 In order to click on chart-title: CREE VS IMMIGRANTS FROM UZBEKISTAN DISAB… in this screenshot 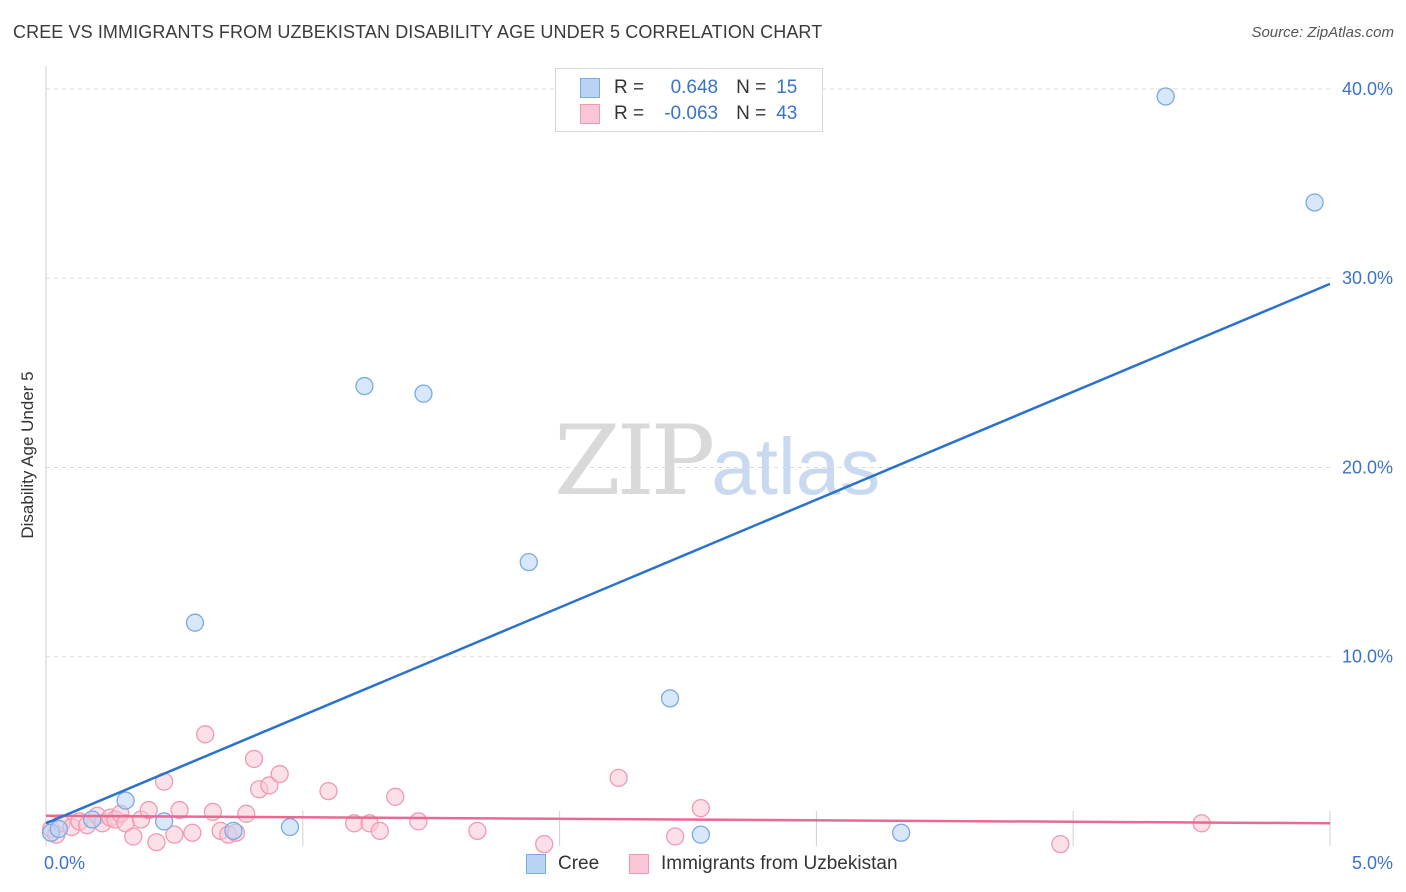, I will do `click(418, 32)`.